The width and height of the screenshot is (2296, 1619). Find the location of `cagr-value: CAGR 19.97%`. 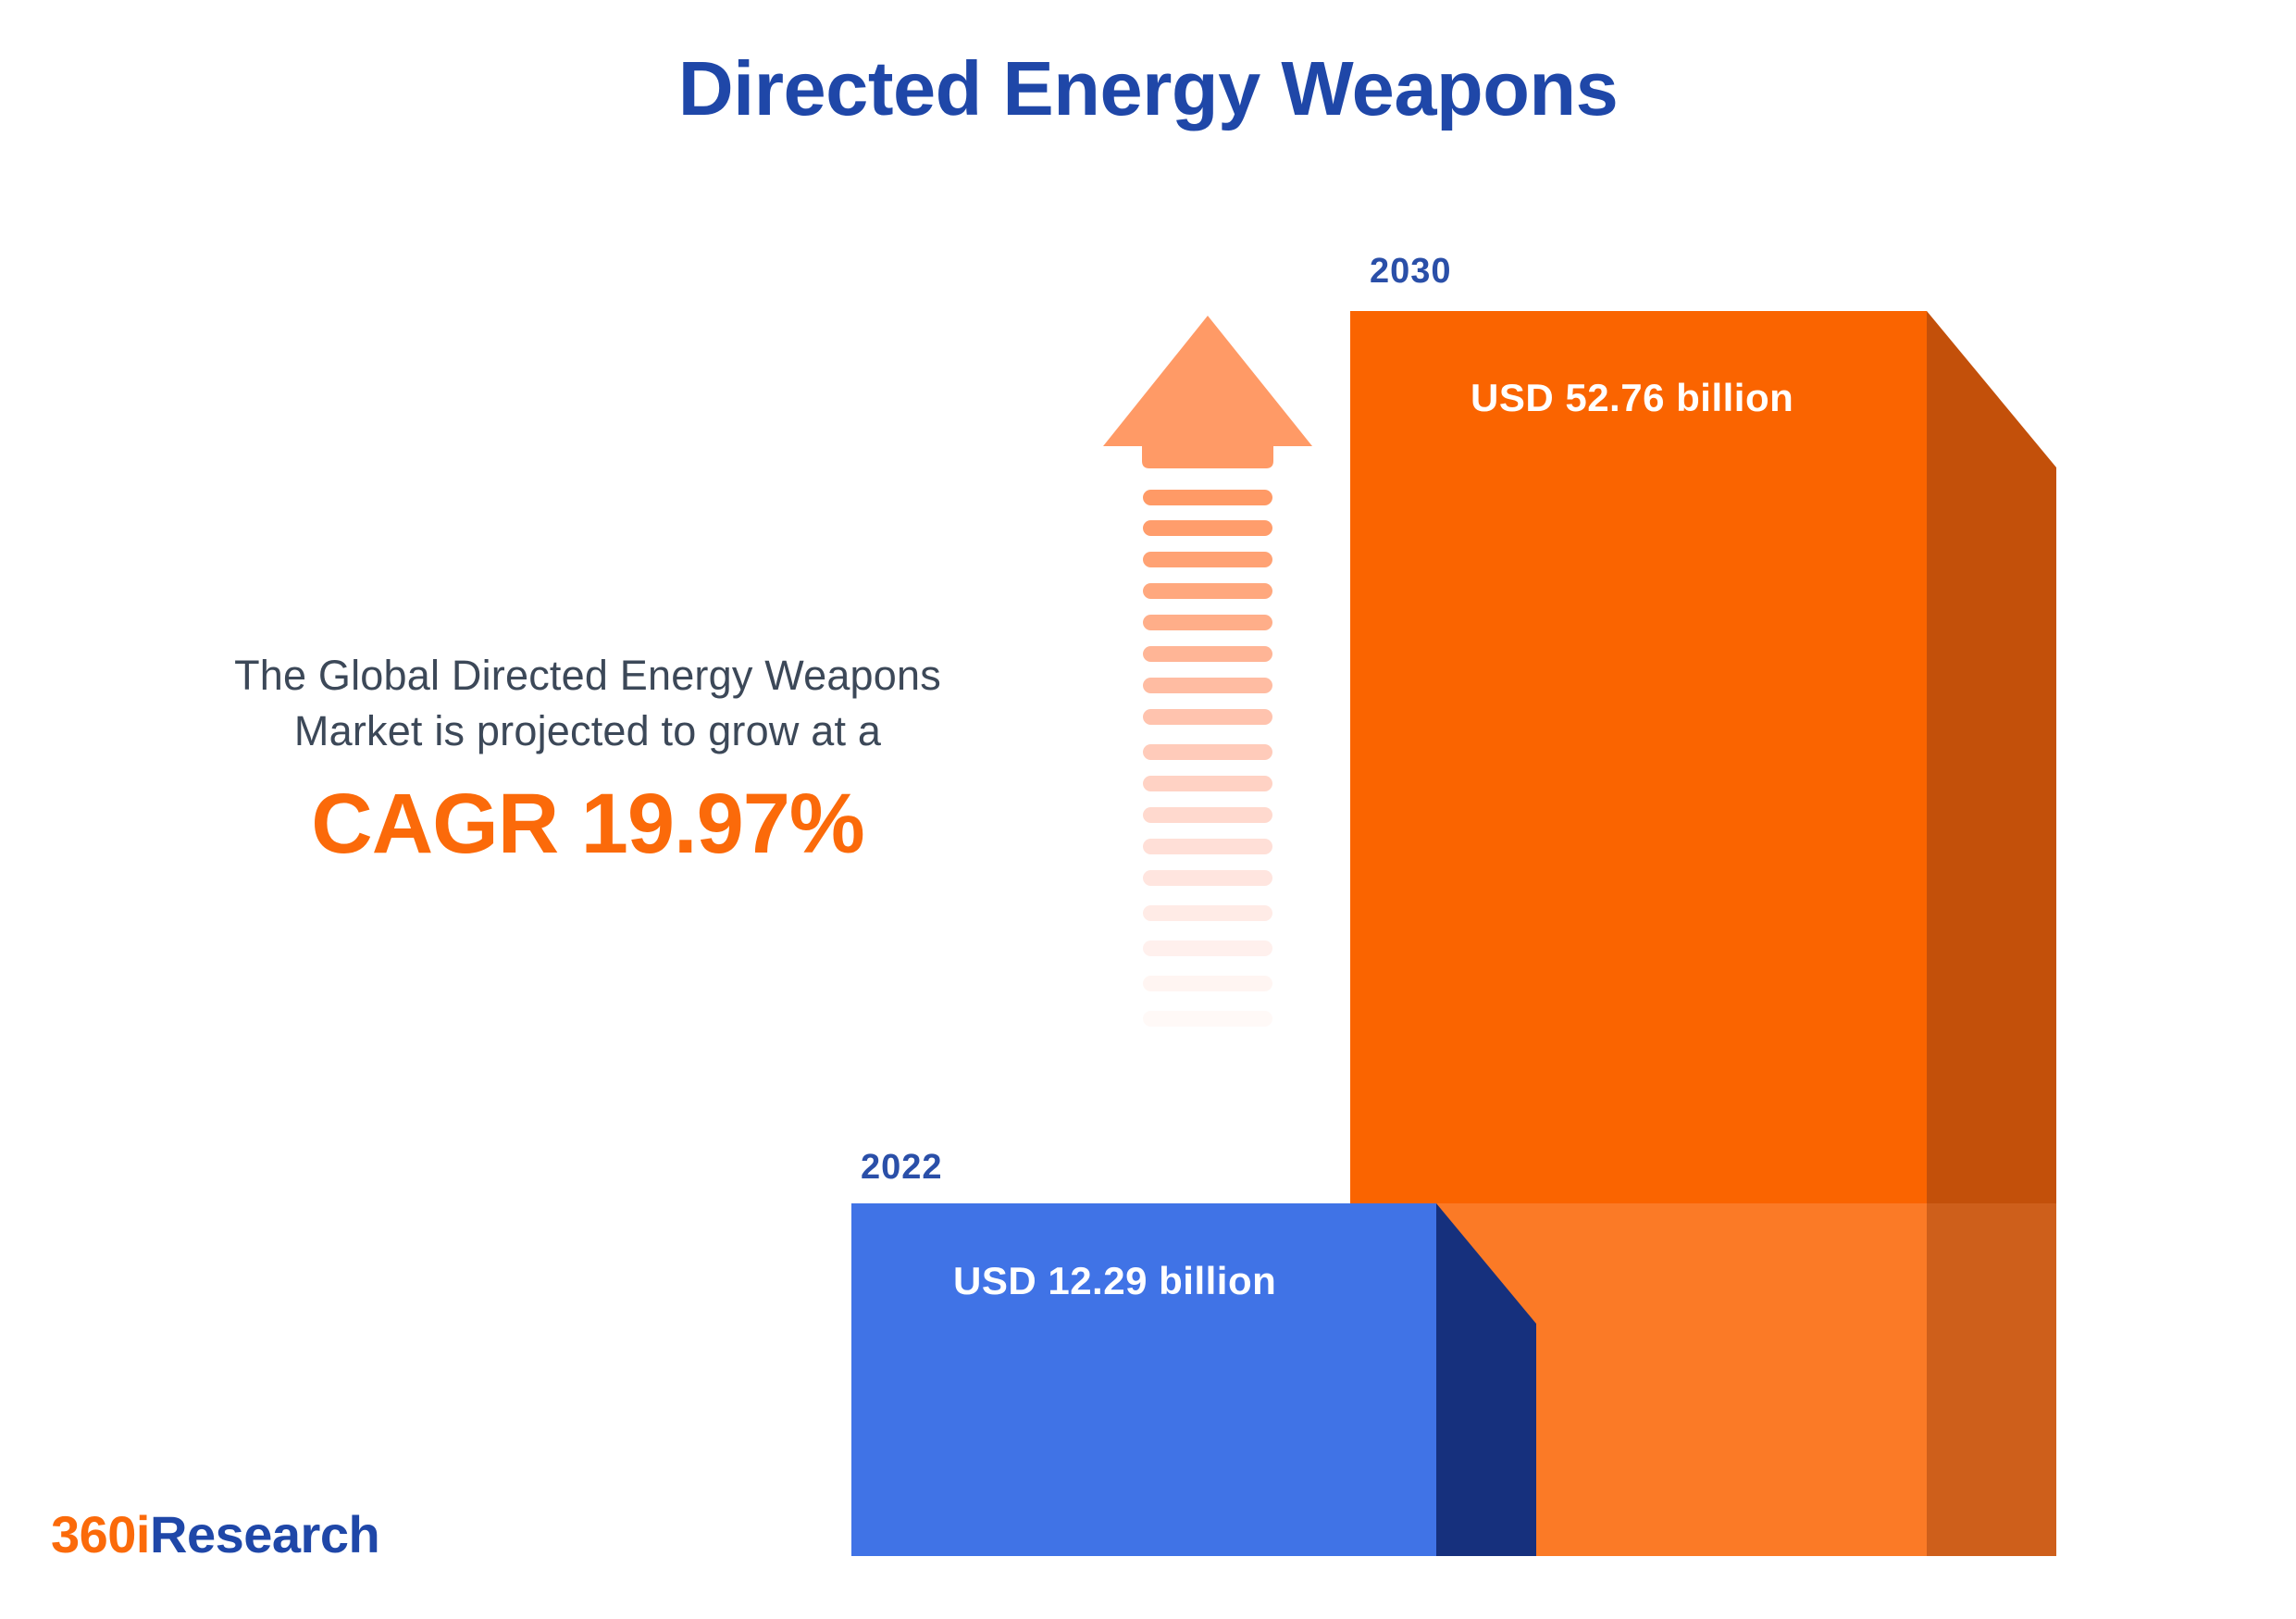

cagr-value: CAGR 19.97% is located at coordinates (587, 824).